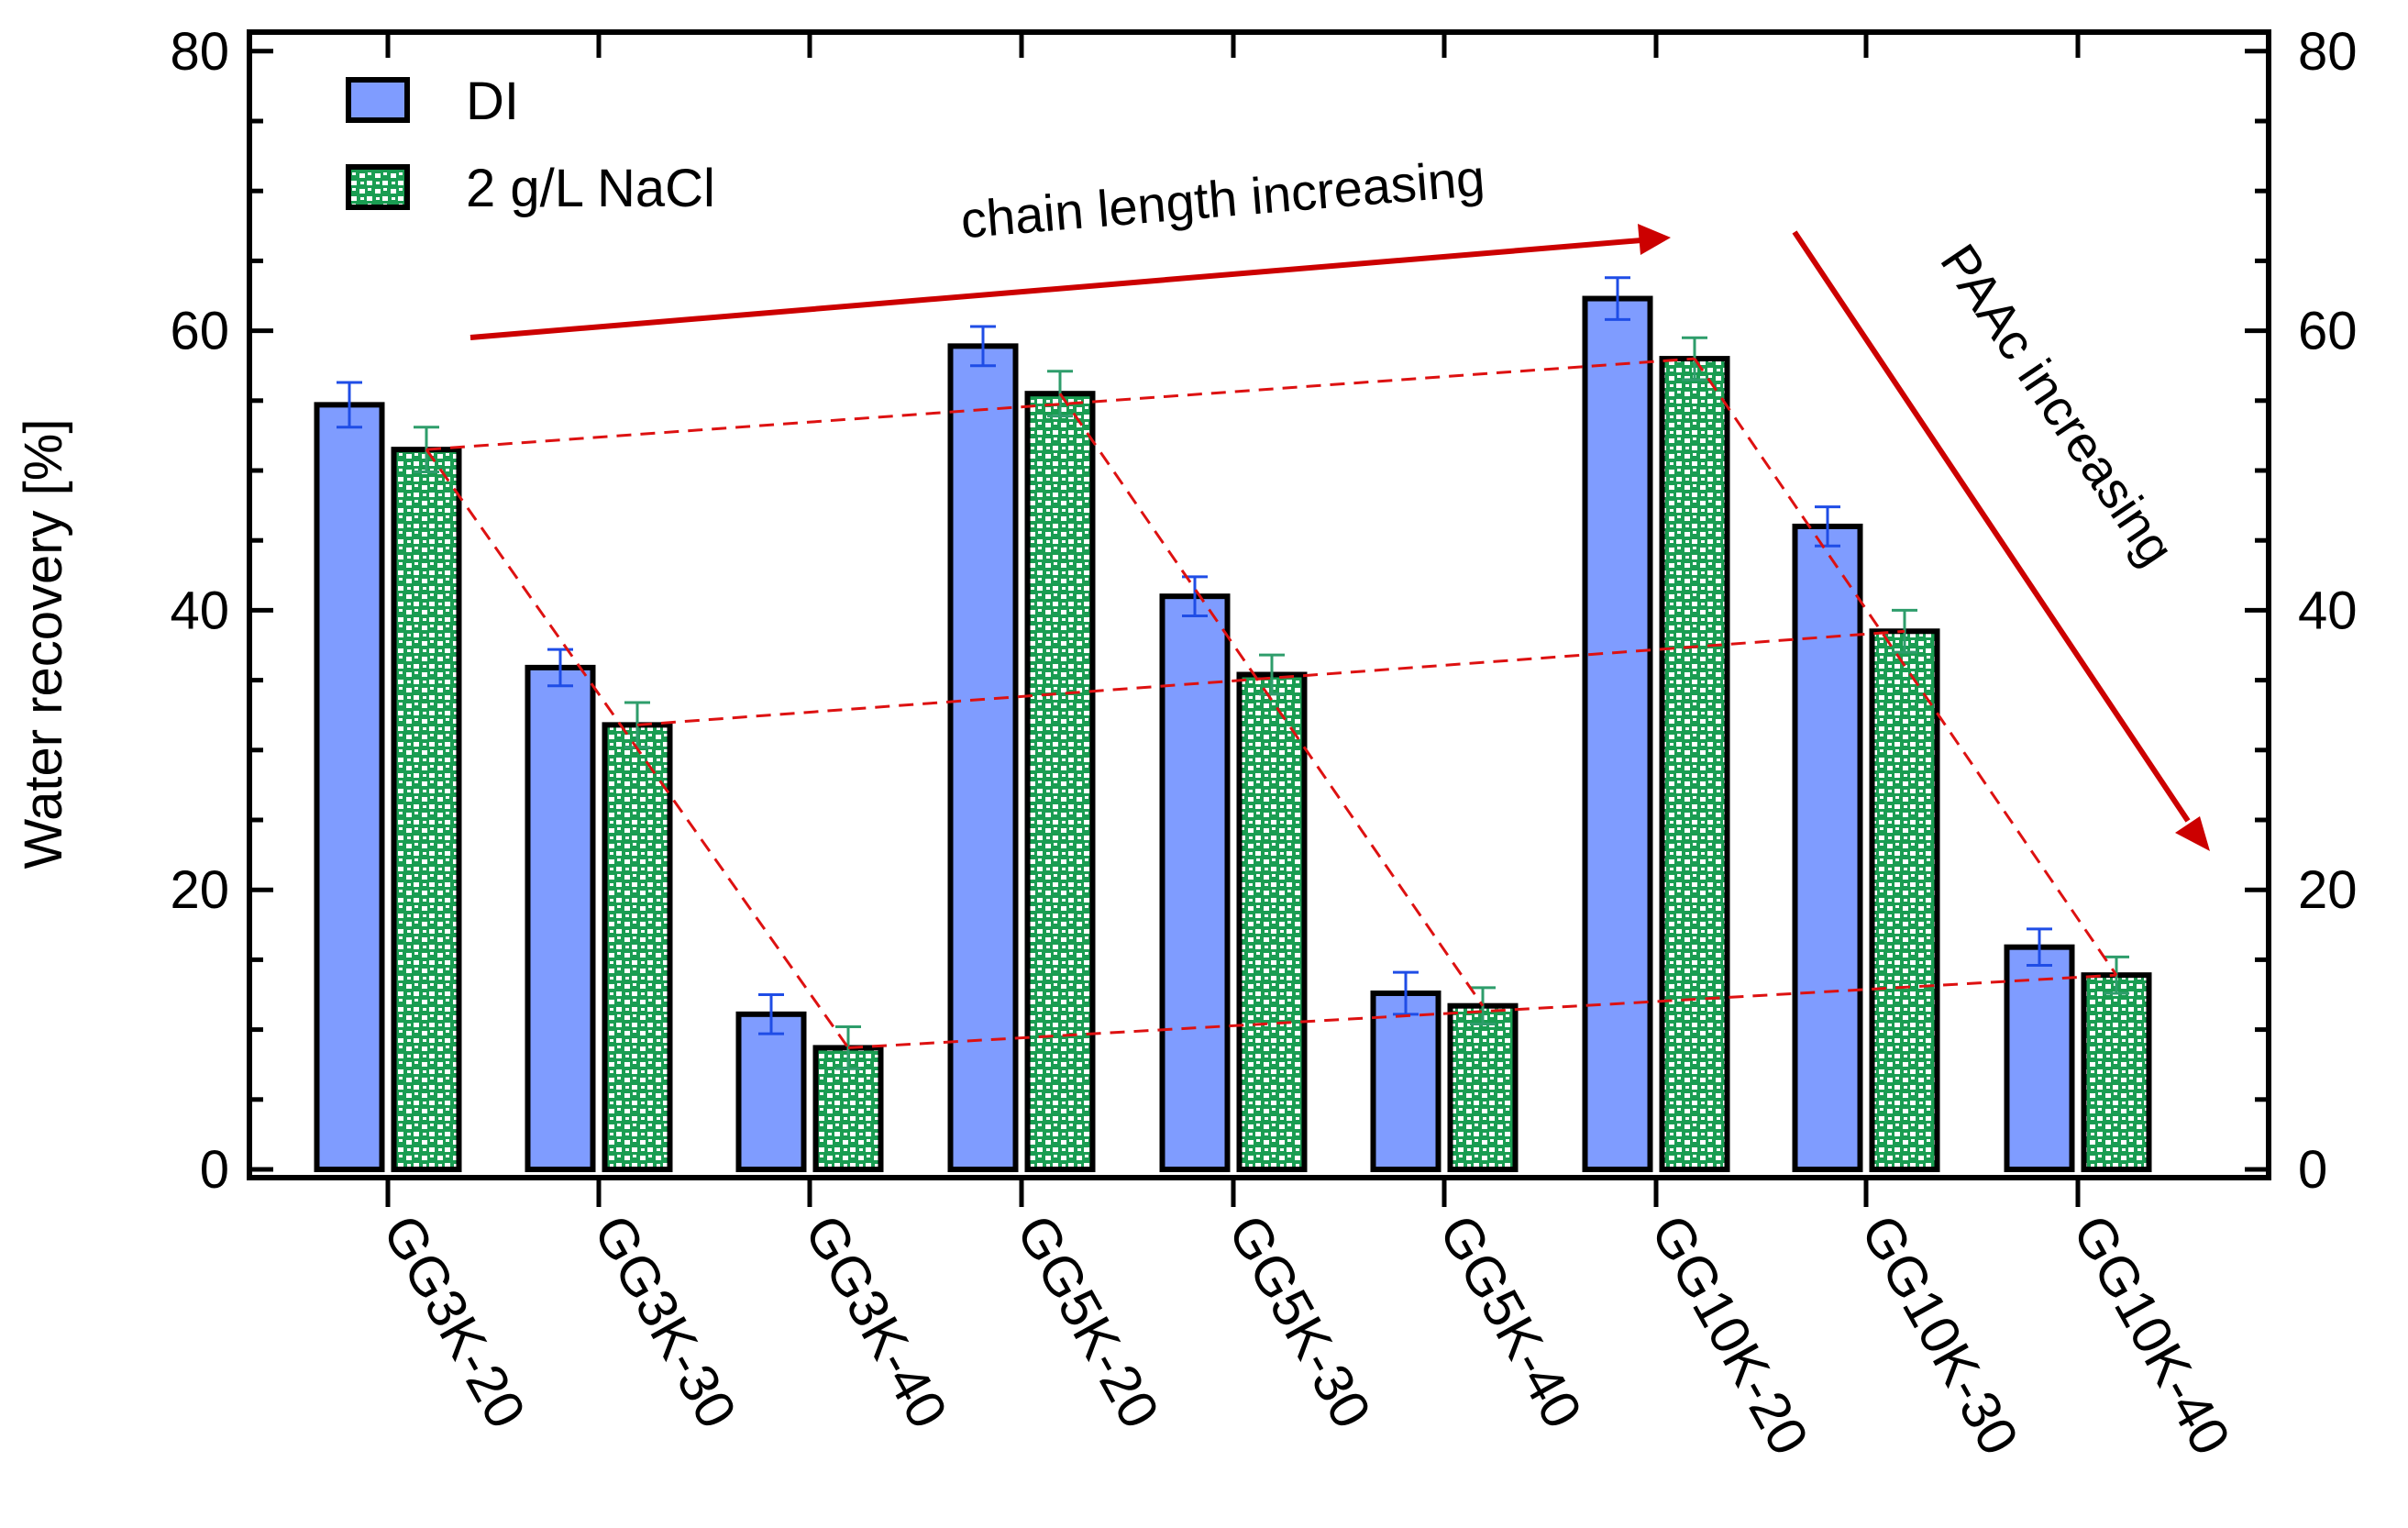 The height and width of the screenshot is (1528, 2408). What do you see at coordinates (214, 1170) in the screenshot?
I see `y-tick-label-left: 0` at bounding box center [214, 1170].